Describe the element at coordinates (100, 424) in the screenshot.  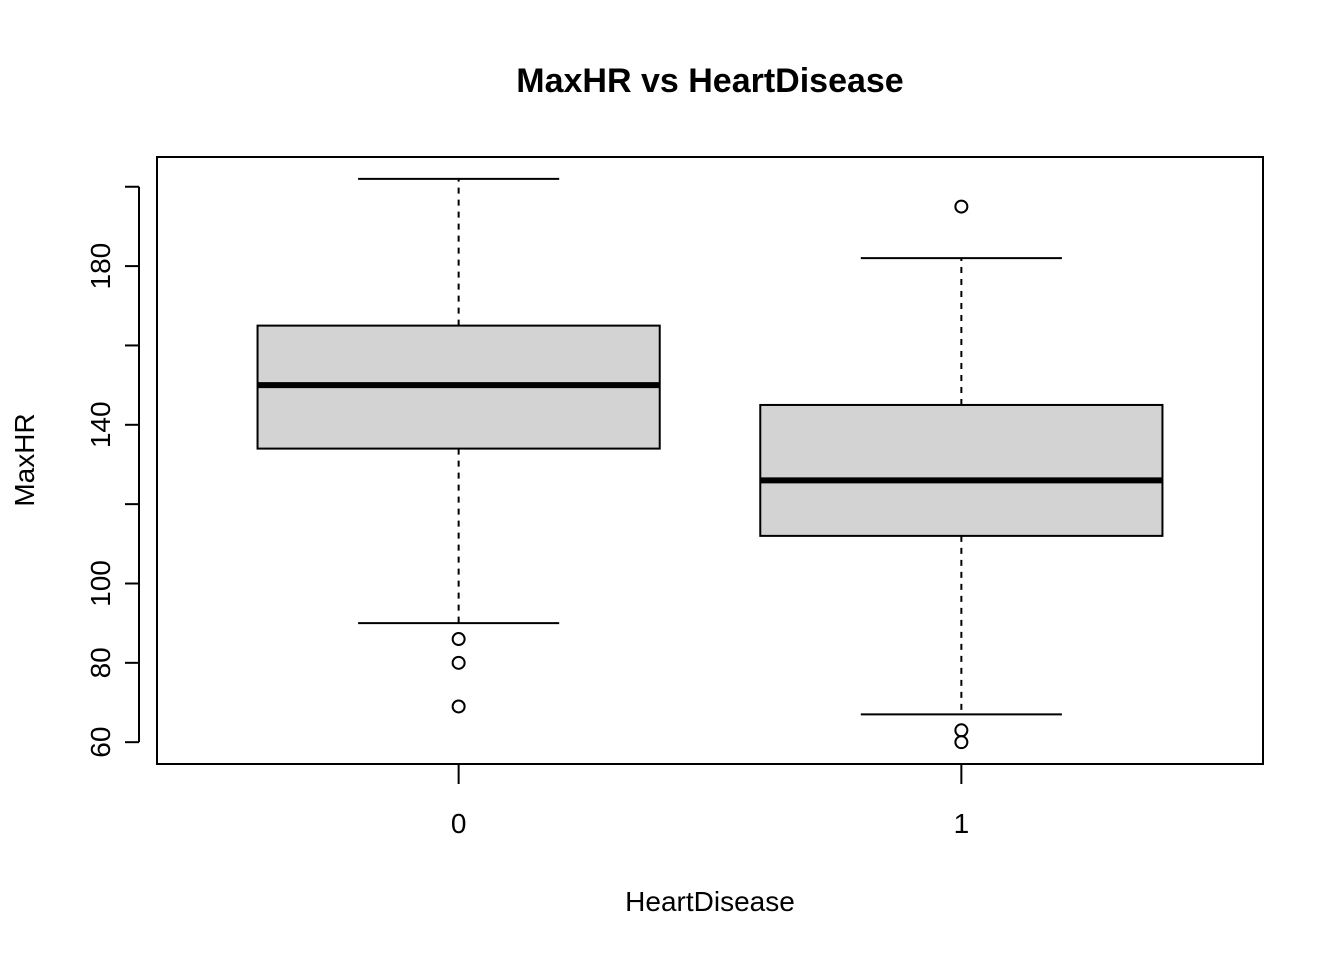
I see `y-tick-label: 140` at that location.